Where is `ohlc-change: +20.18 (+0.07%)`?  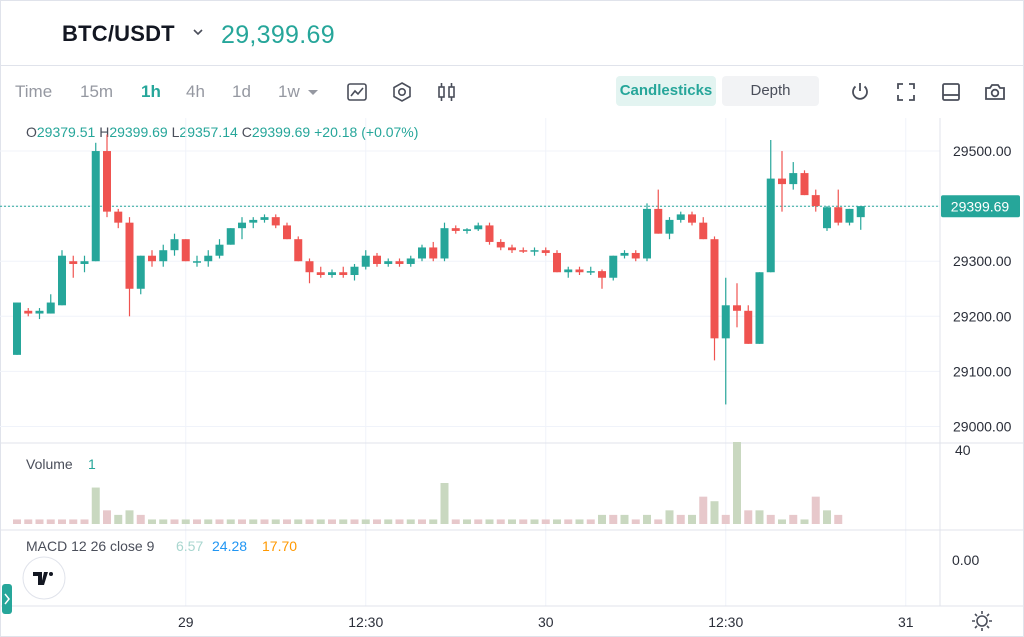 ohlc-change: +20.18 (+0.07%) is located at coordinates (366, 132).